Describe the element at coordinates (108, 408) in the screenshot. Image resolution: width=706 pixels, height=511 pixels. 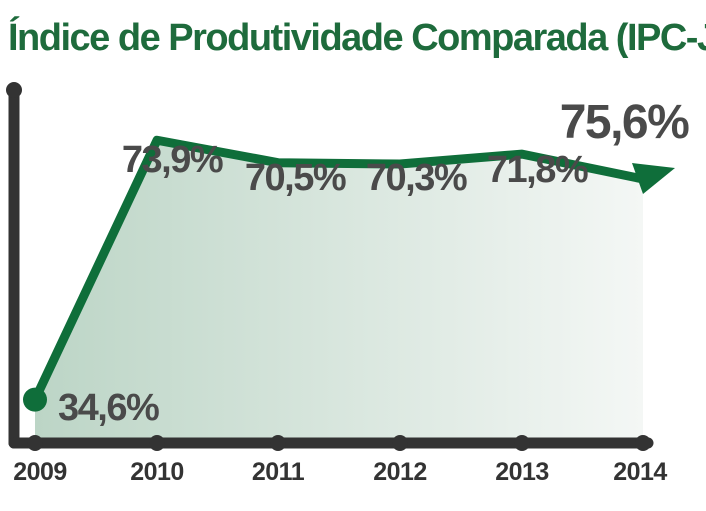
I see `data-label-2009: 34,6%` at that location.